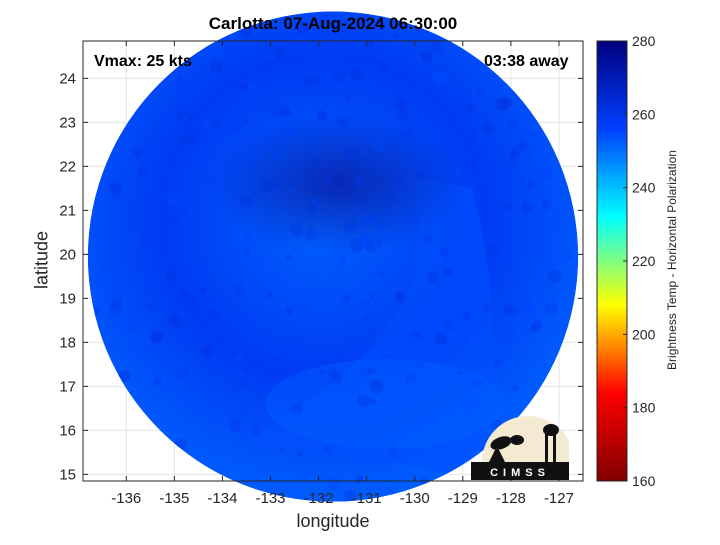 Image resolution: width=720 pixels, height=545 pixels. I want to click on y-tick-label: 16, so click(67, 430).